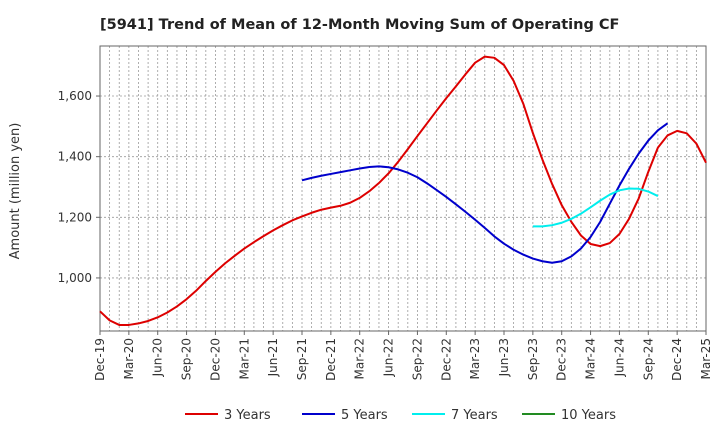  Describe the element at coordinates (588, 415) in the screenshot. I see `legend-label-10-years: 10 Years` at that location.